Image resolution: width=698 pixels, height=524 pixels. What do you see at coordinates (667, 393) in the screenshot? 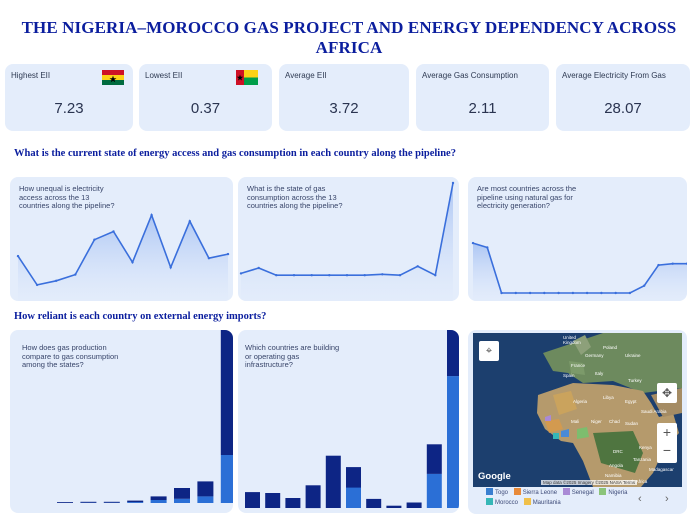
I see `map-pan-icon: ✥` at bounding box center [667, 393].